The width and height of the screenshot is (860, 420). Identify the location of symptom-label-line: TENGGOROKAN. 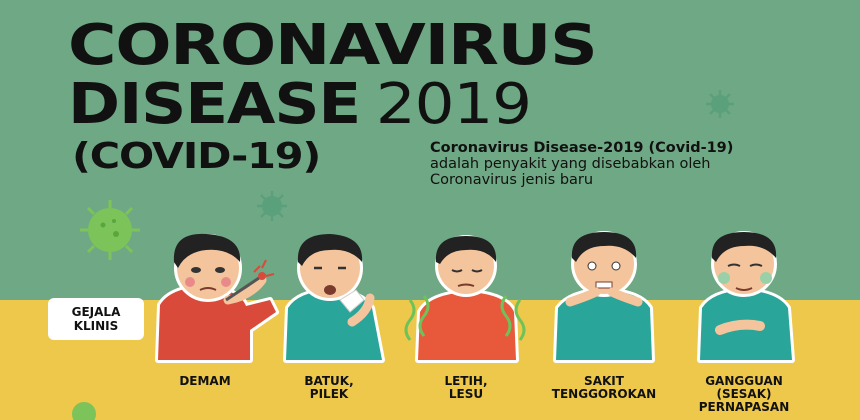
(604, 394).